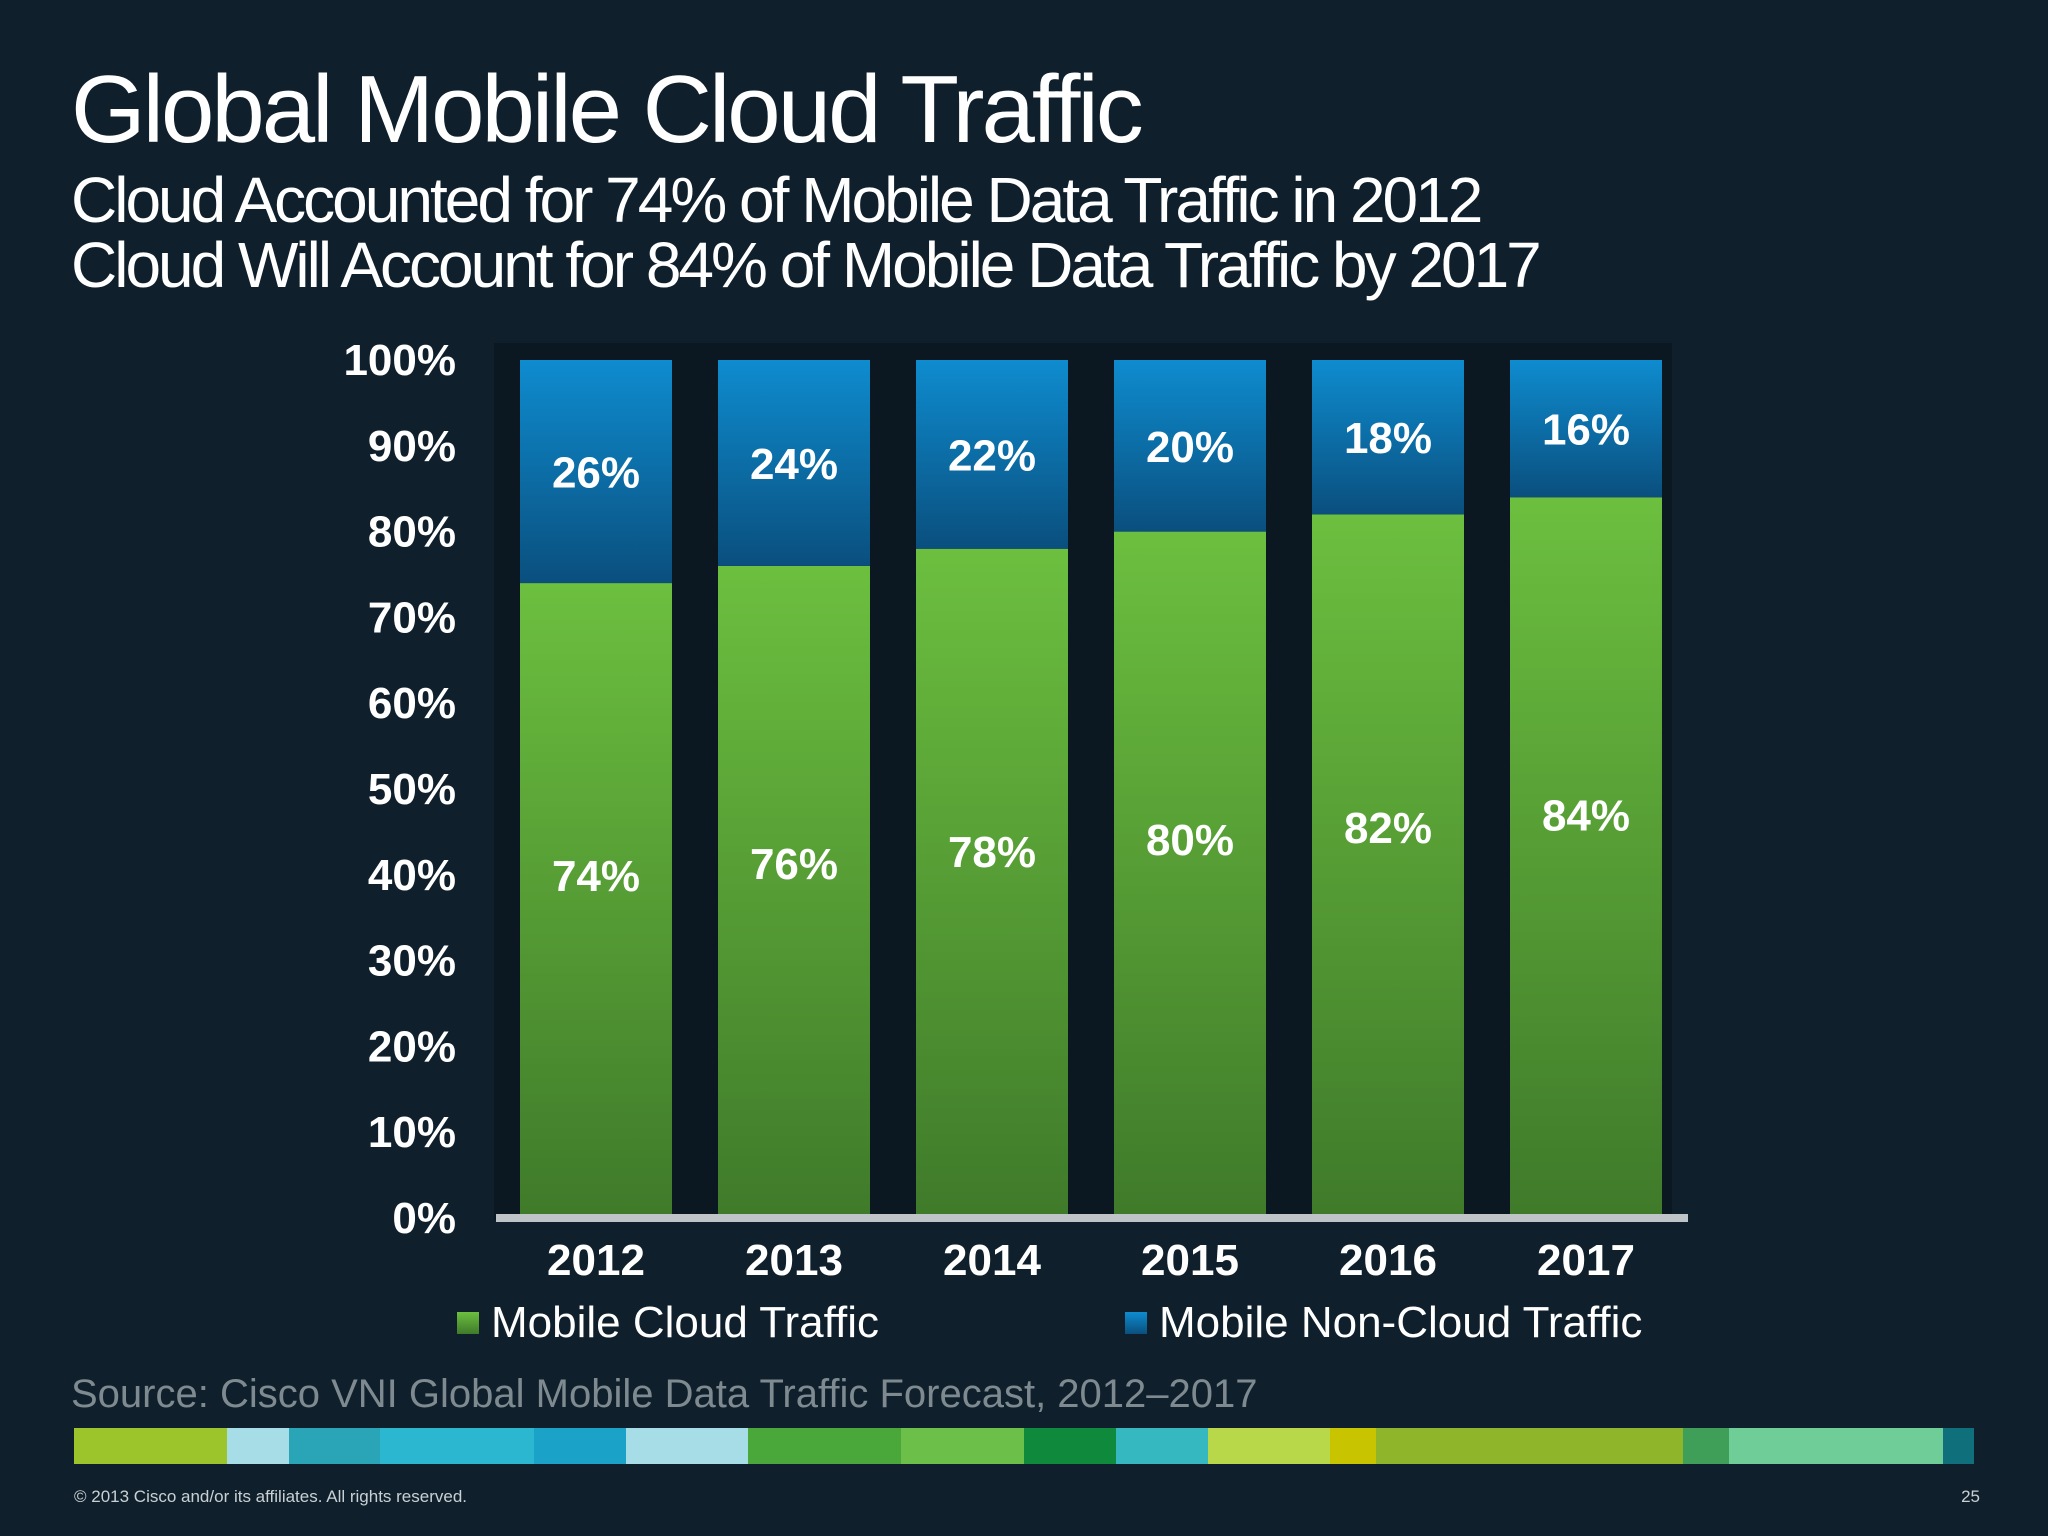 This screenshot has width=2048, height=1536. I want to click on legend-label-cloud: Mobile Cloud Traffic, so click(685, 1322).